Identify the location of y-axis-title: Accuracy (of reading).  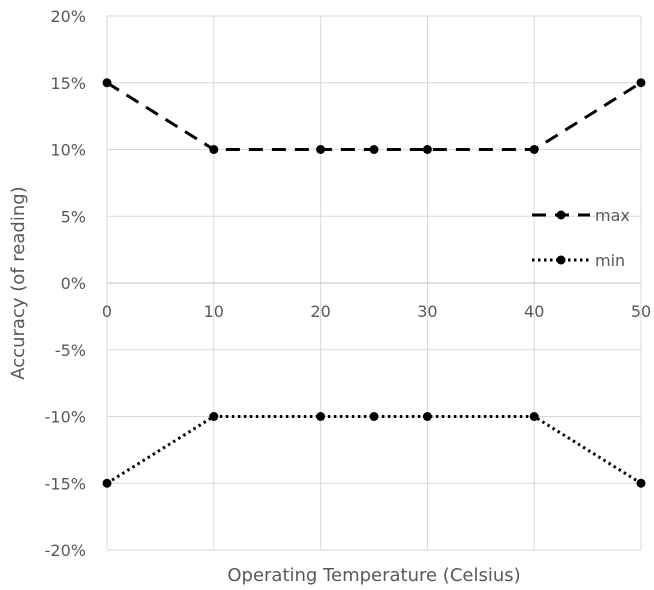
(18, 282).